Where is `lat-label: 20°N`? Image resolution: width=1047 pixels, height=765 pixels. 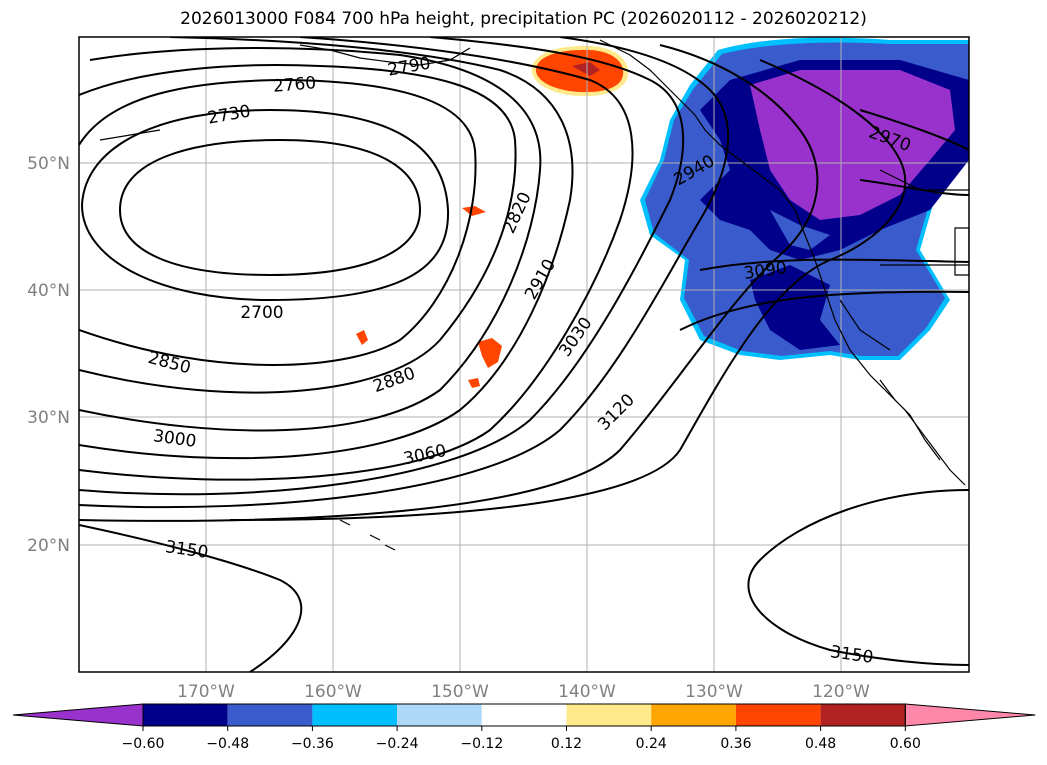 lat-label: 20°N is located at coordinates (48, 546).